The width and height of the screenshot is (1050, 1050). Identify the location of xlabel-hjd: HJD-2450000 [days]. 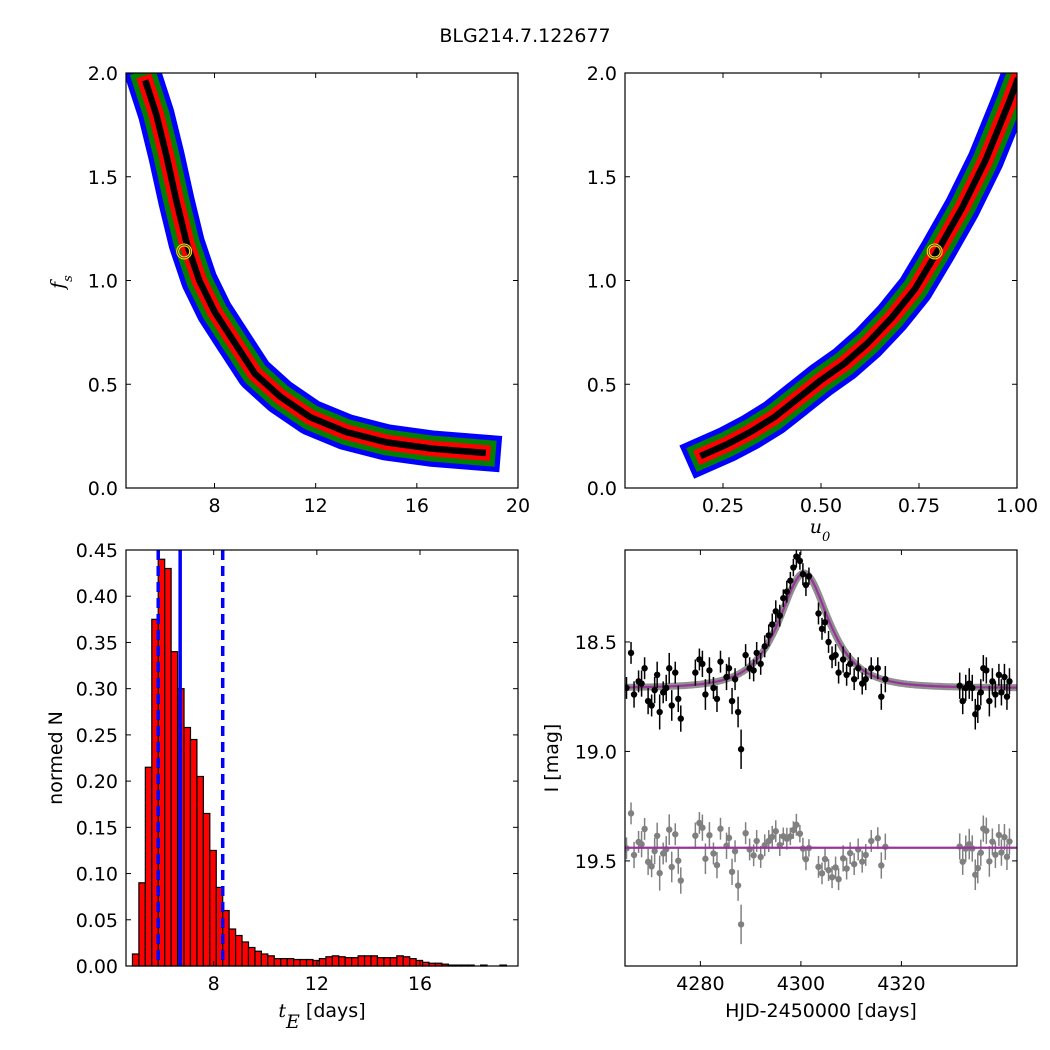
(821, 1011).